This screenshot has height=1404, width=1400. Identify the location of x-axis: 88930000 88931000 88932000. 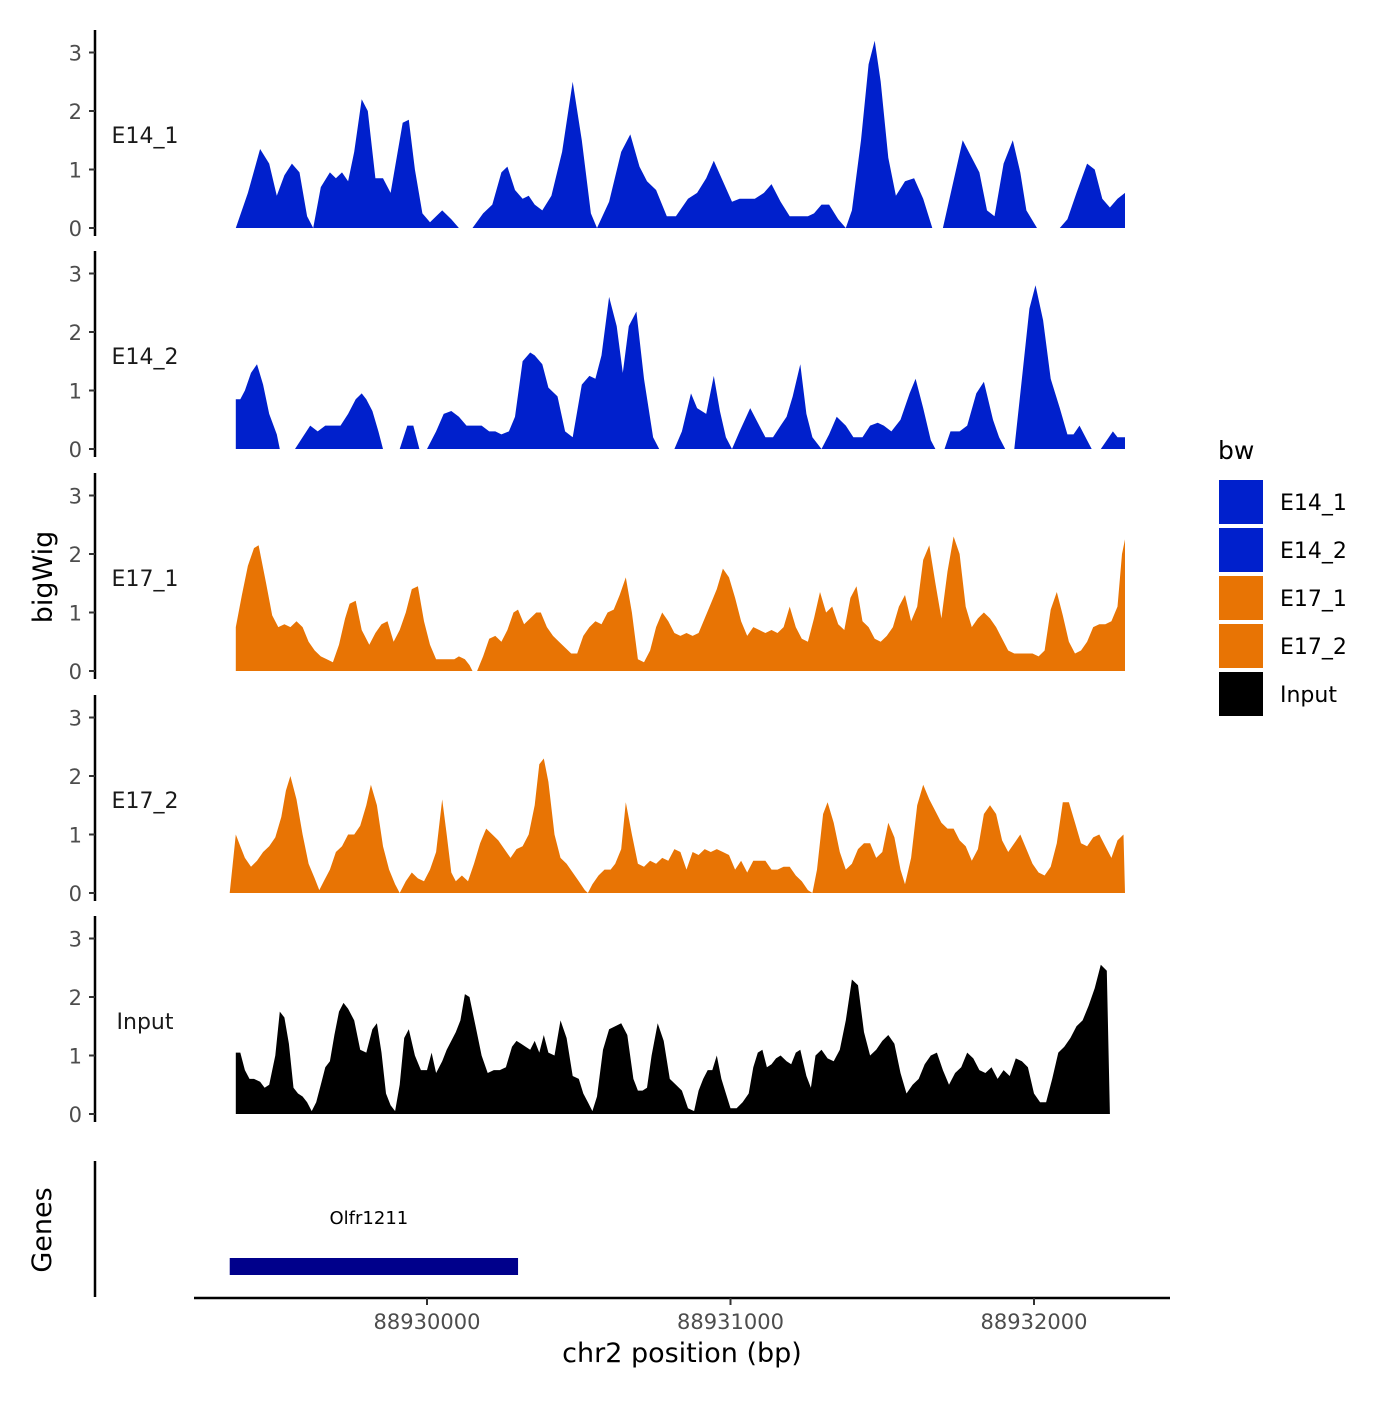
(682, 1315).